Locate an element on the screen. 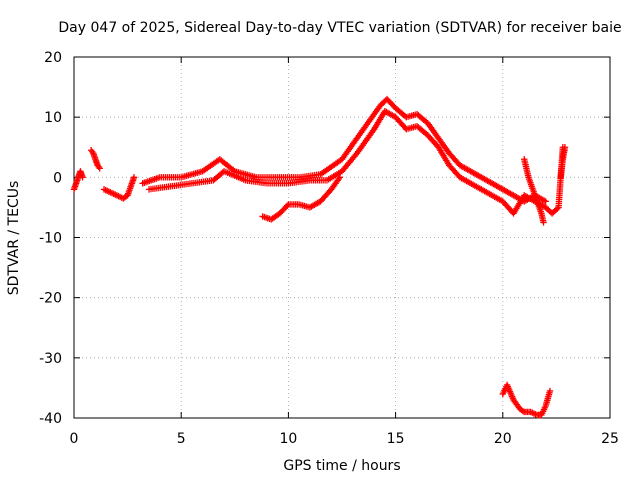  x-tick-label: 25 is located at coordinates (610, 439).